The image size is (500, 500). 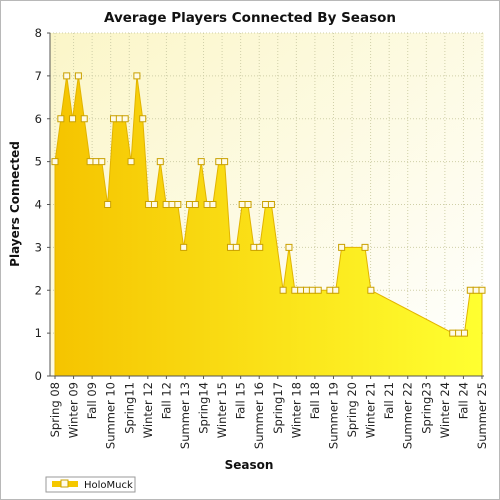 What do you see at coordinates (129, 408) in the screenshot?
I see `x-tick-label: Spring11` at bounding box center [129, 408].